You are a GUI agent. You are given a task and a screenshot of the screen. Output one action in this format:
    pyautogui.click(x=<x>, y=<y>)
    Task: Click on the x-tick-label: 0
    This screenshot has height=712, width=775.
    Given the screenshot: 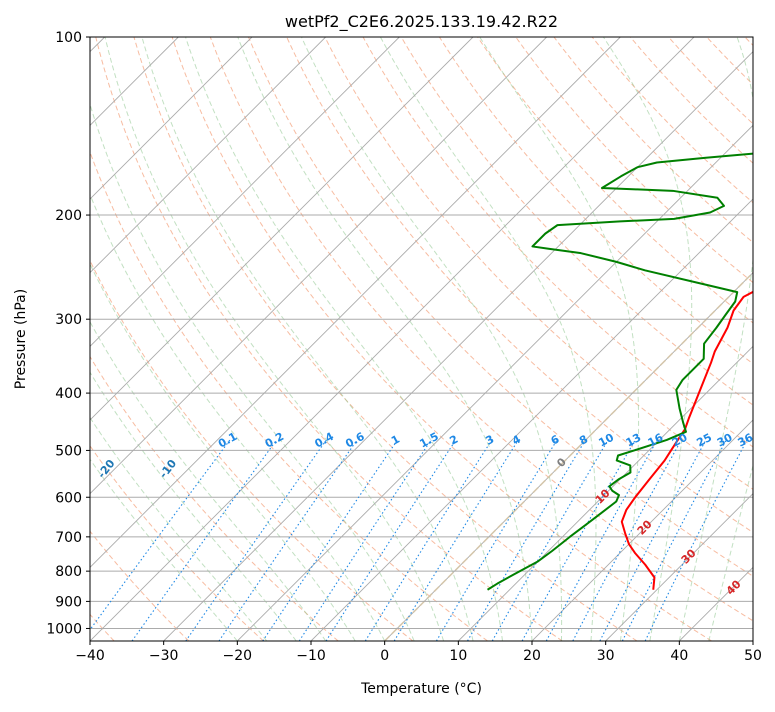 What is the action you would take?
    pyautogui.click(x=384, y=656)
    